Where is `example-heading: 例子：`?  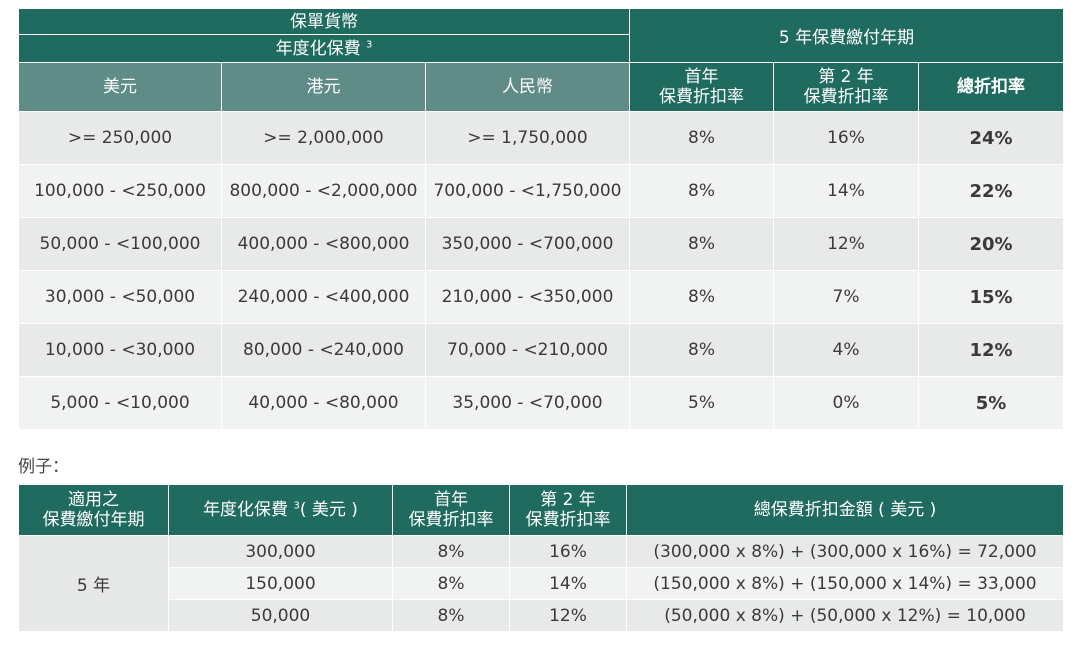
example-heading: 例子： is located at coordinates (43, 467).